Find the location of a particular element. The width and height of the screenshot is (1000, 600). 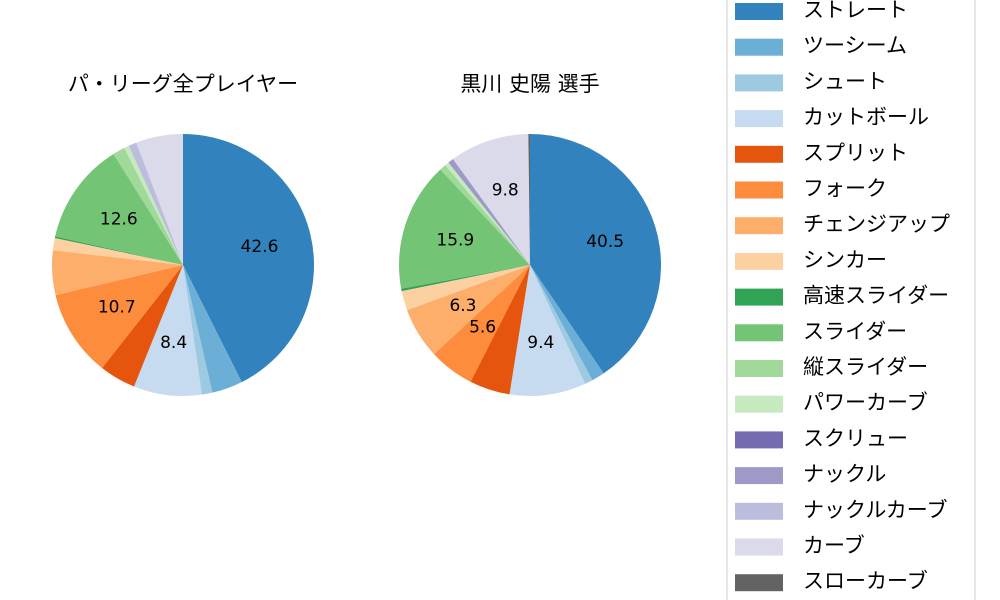

legend-label: ストレート is located at coordinates (855, 11).